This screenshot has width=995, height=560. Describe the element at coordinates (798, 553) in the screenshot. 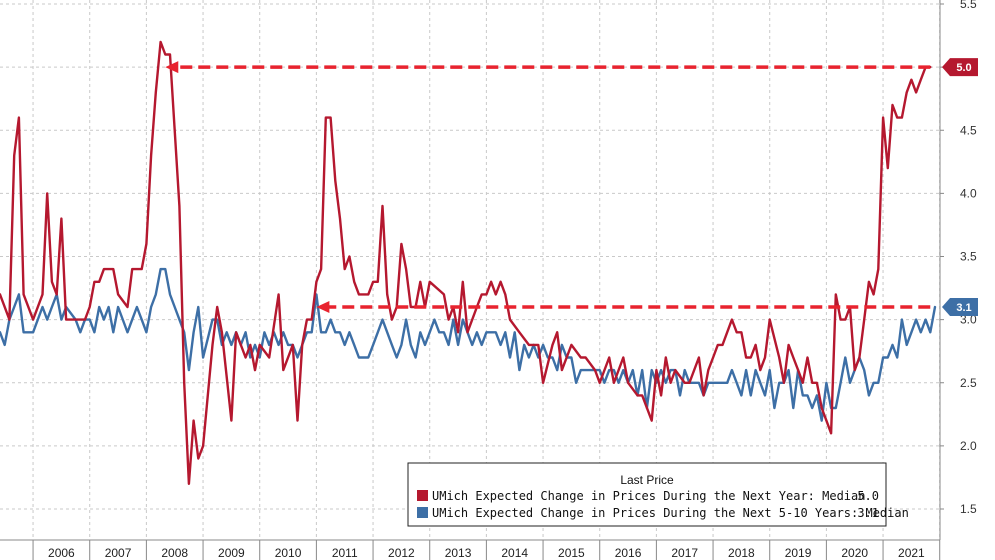

I see `x-tick-label: 2019` at that location.